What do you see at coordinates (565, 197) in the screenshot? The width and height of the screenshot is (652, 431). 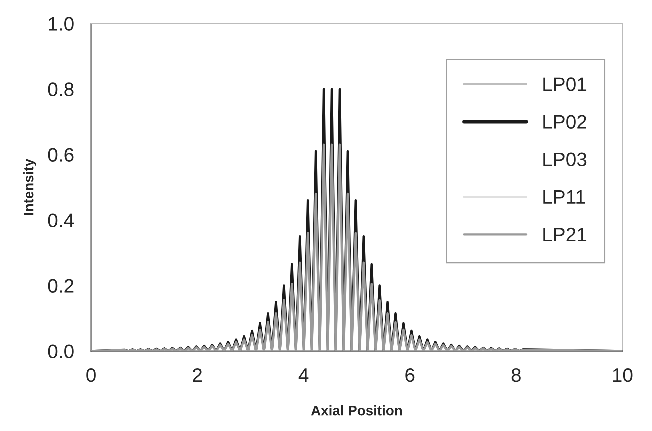 I see `legend-label: LP11` at bounding box center [565, 197].